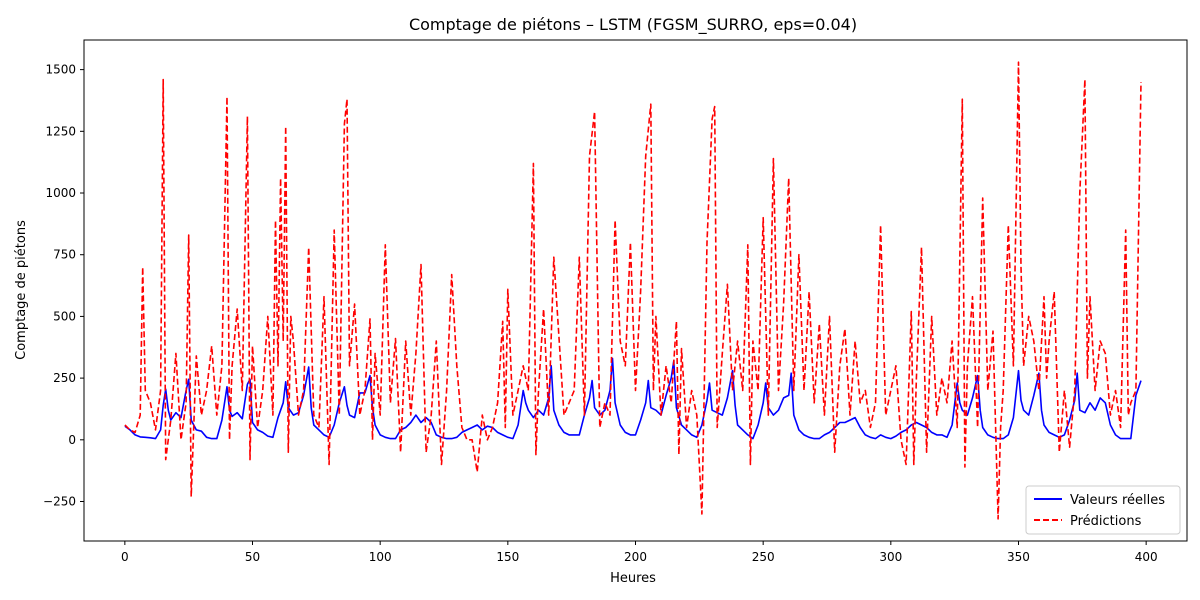  I want to click on legend: Valeurs réelles Prédictions, so click(1103, 510).